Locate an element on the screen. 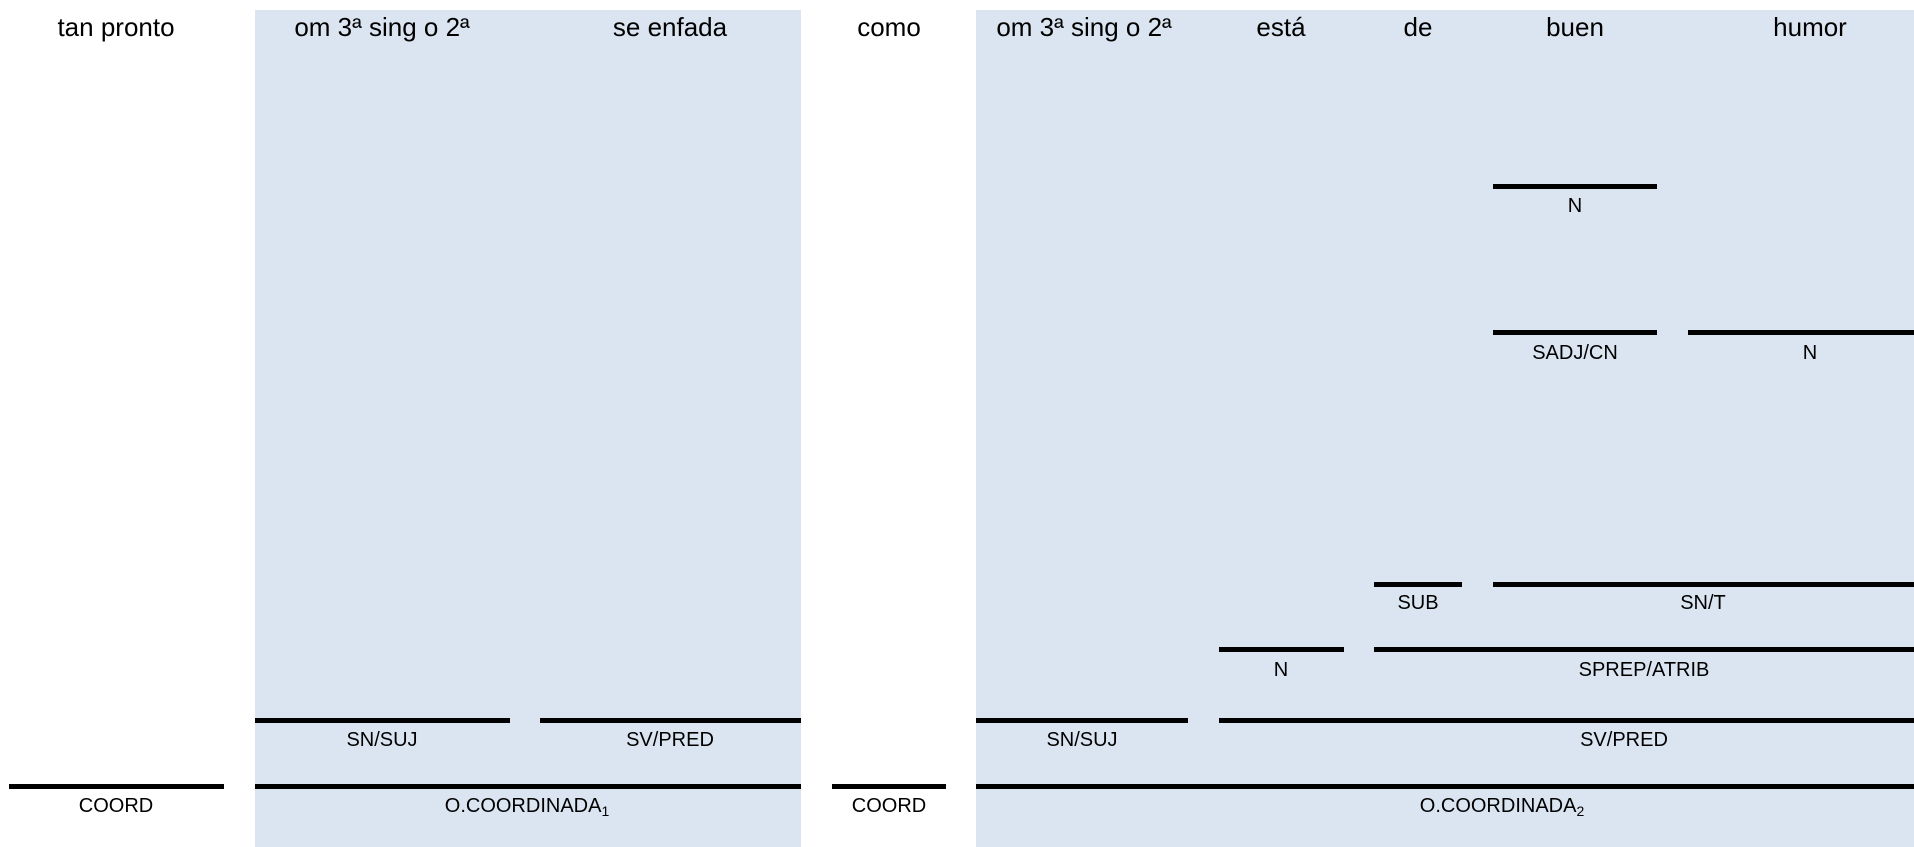 Image resolution: width=1914 pixels, height=847 pixels. label-sprep-atrib: SPREP/ATRIB is located at coordinates (1644, 670).